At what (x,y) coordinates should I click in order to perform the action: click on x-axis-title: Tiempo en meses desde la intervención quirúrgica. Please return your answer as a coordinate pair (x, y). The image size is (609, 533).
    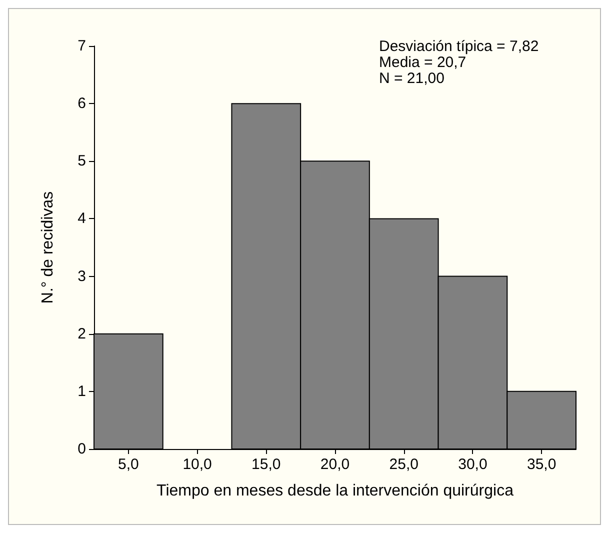
    Looking at the image, I should click on (335, 491).